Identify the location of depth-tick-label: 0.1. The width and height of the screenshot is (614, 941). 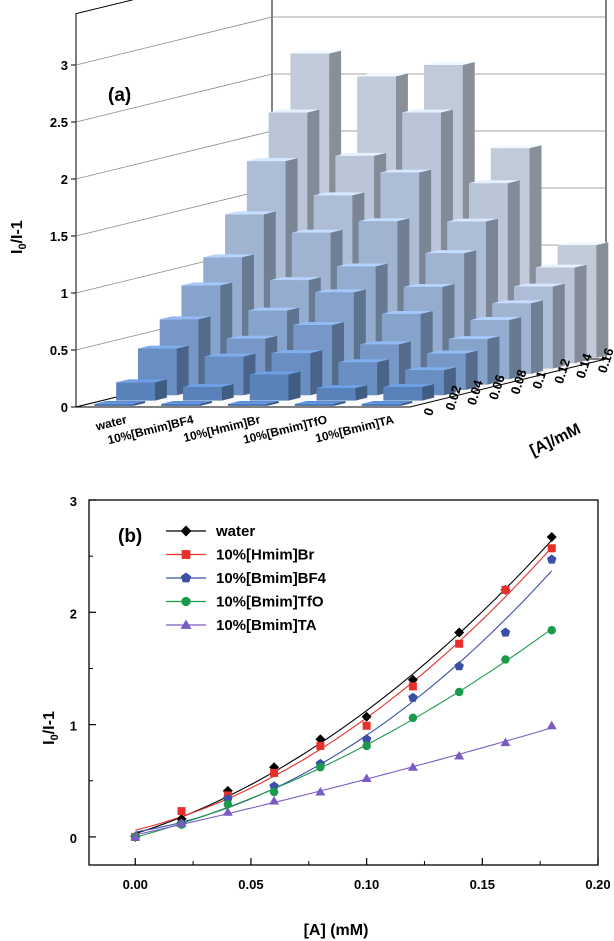
(539, 380).